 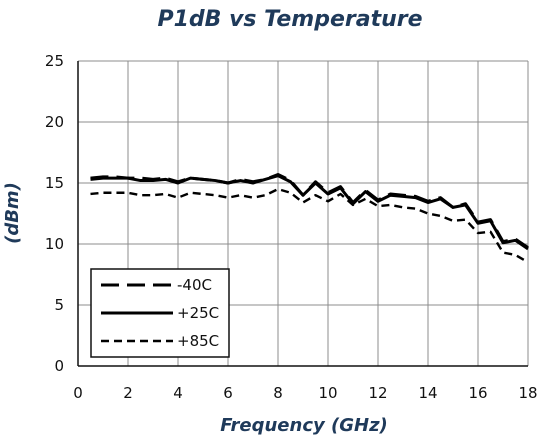 I want to click on x-tick-label: 4, so click(x=178, y=393).